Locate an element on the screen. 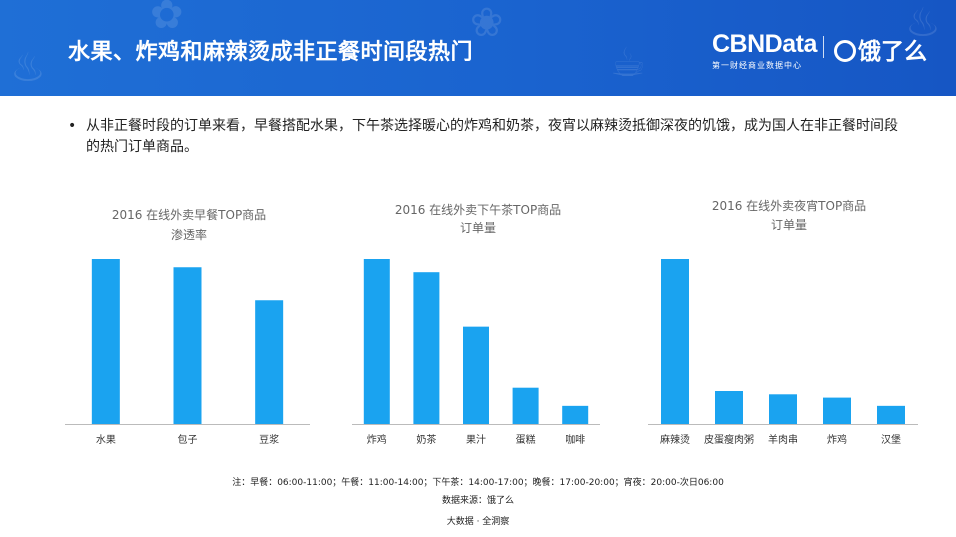 The height and width of the screenshot is (537, 956). x-tick-label: 奶茶 is located at coordinates (426, 439).